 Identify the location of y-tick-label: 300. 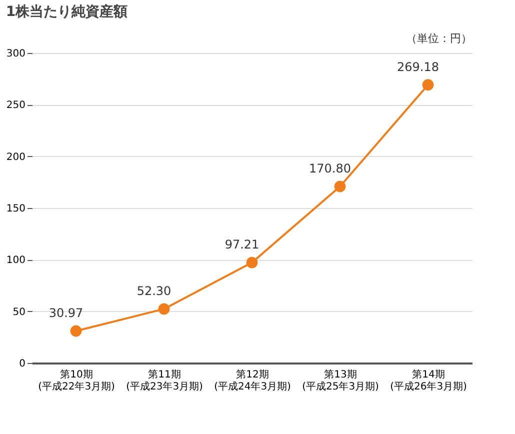
(16, 54).